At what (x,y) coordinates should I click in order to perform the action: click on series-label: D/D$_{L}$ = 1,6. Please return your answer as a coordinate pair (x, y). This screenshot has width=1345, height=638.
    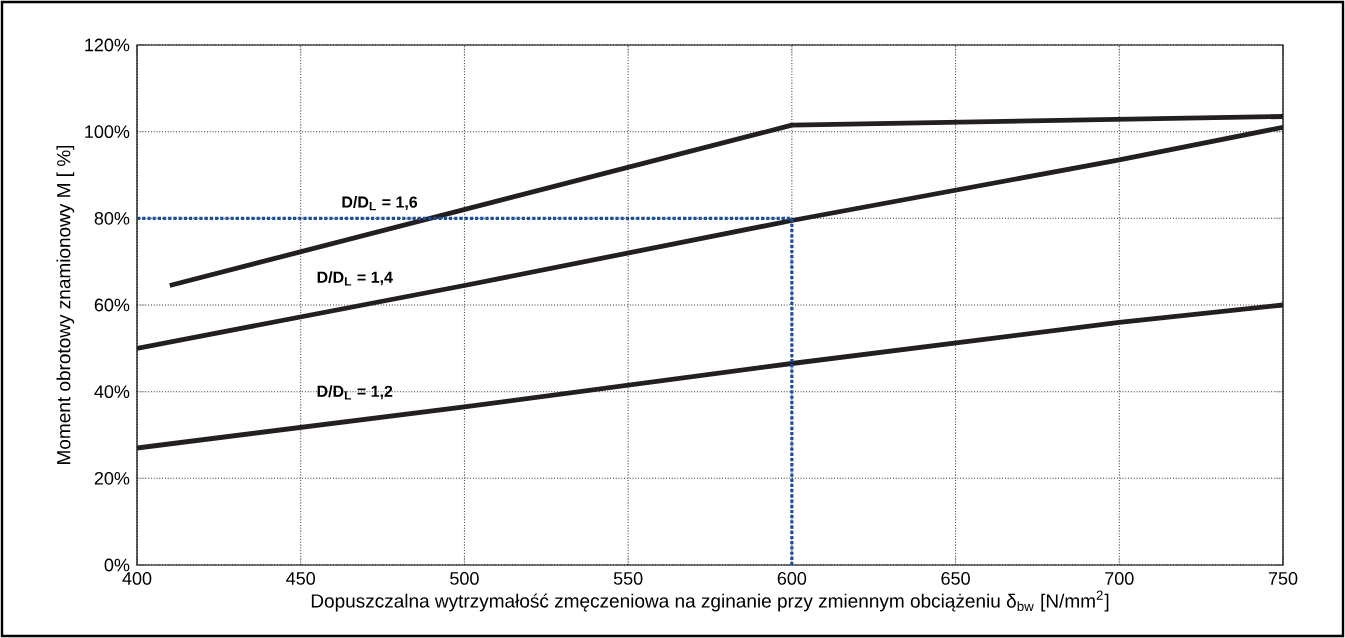
    Looking at the image, I should click on (380, 203).